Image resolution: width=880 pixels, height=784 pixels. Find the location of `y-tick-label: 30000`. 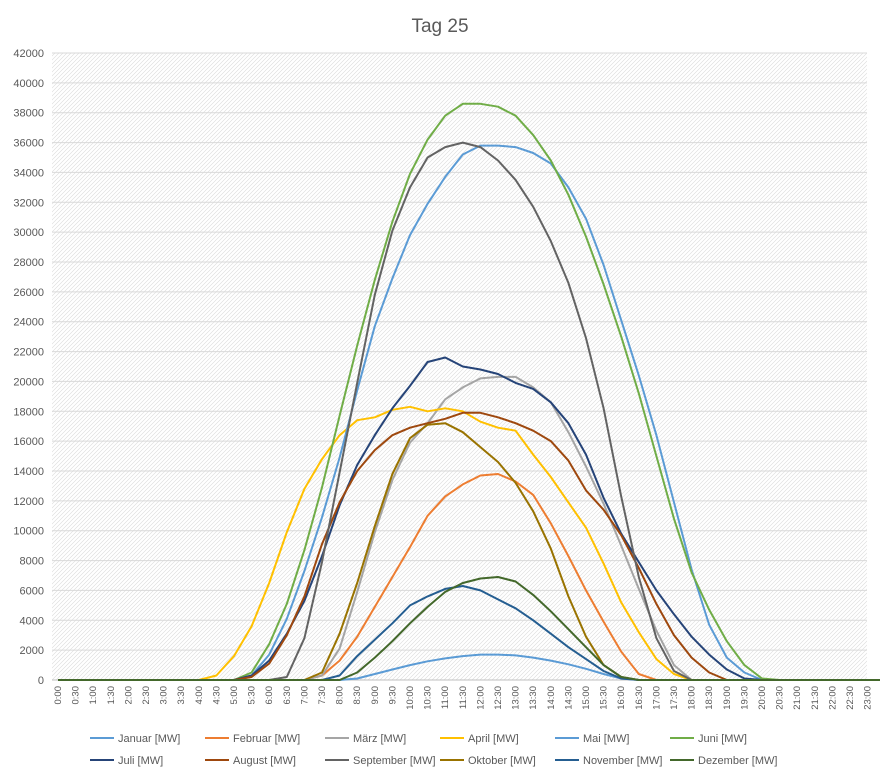

y-tick-label: 30000 is located at coordinates (28, 233).